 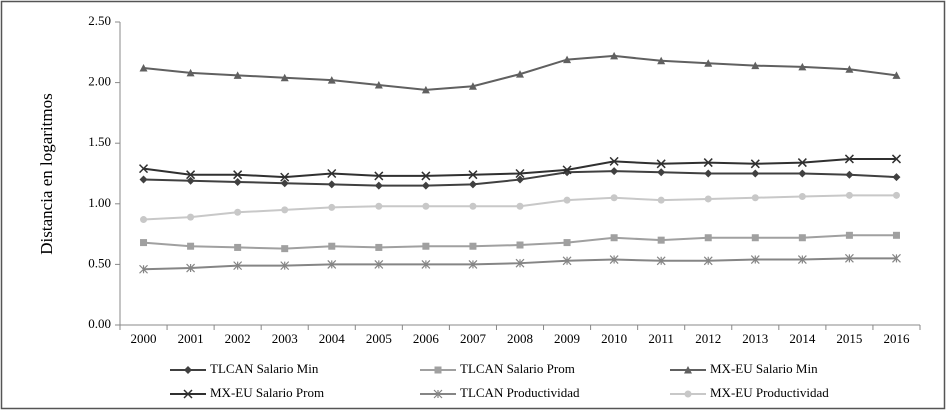 I want to click on legend-label: TLCAN Salario Min, so click(x=264, y=368).